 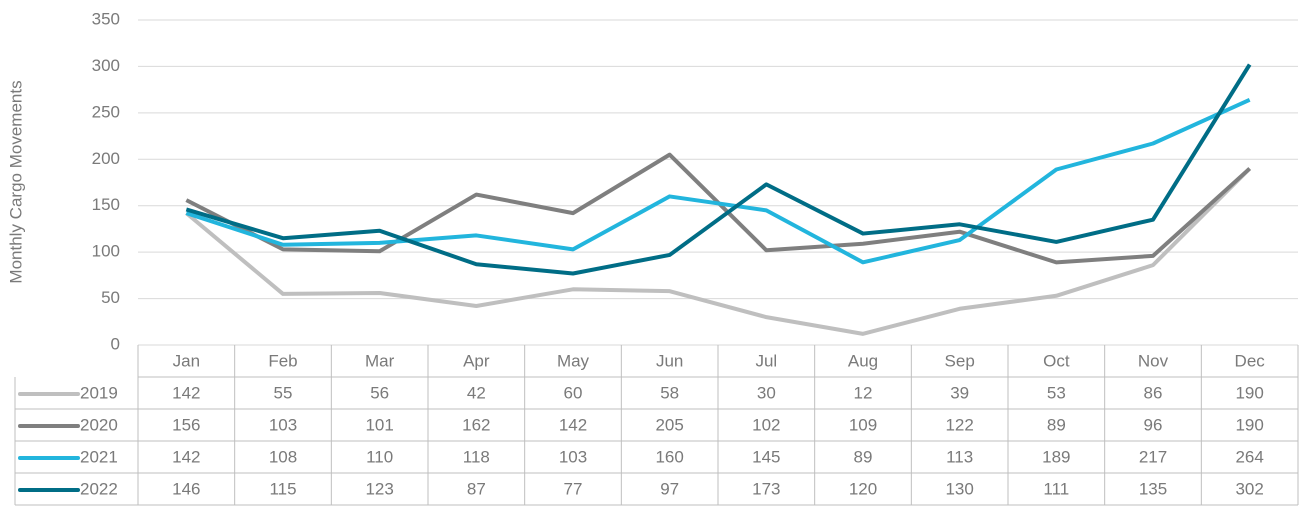 I want to click on y-tick-label: 0, so click(x=115, y=343).